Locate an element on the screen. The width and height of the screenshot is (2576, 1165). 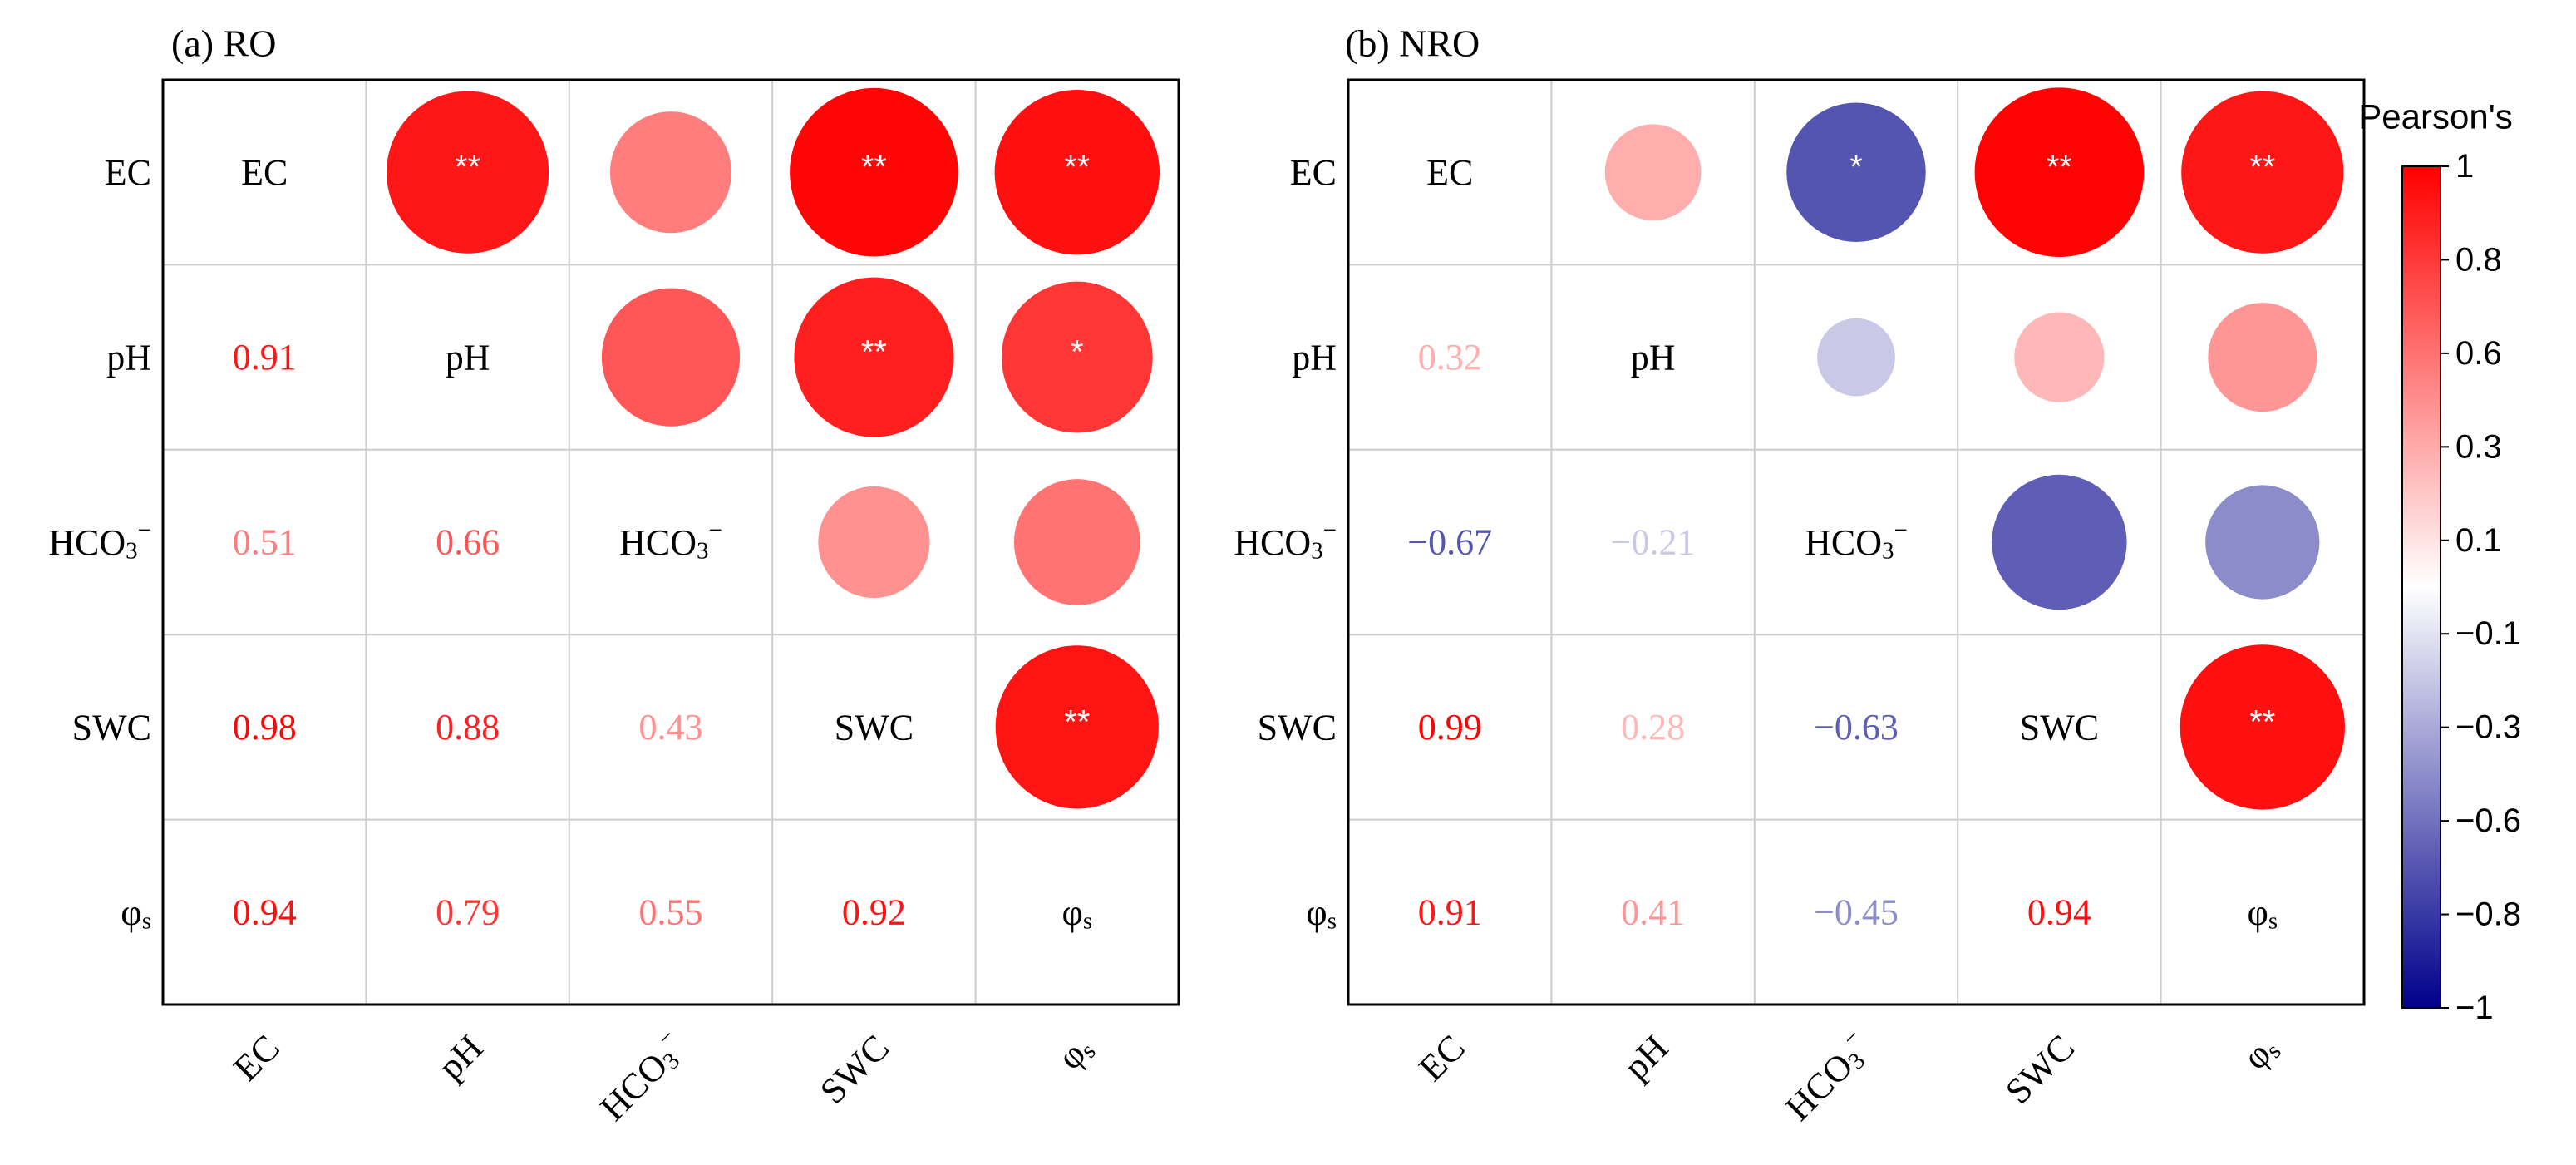
correlation-value: 0.79 is located at coordinates (468, 911).